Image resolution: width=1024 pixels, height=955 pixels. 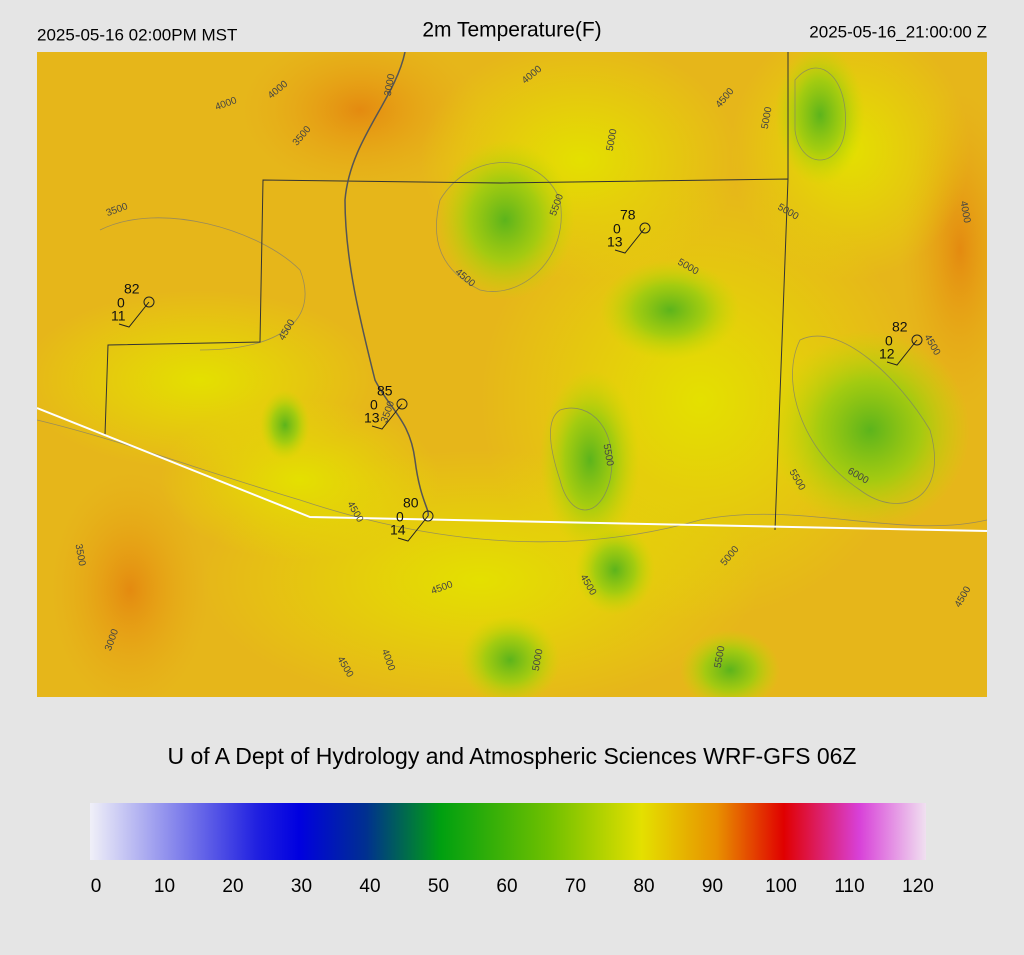 What do you see at coordinates (849, 886) in the screenshot?
I see `colorbar-tick-label: 110` at bounding box center [849, 886].